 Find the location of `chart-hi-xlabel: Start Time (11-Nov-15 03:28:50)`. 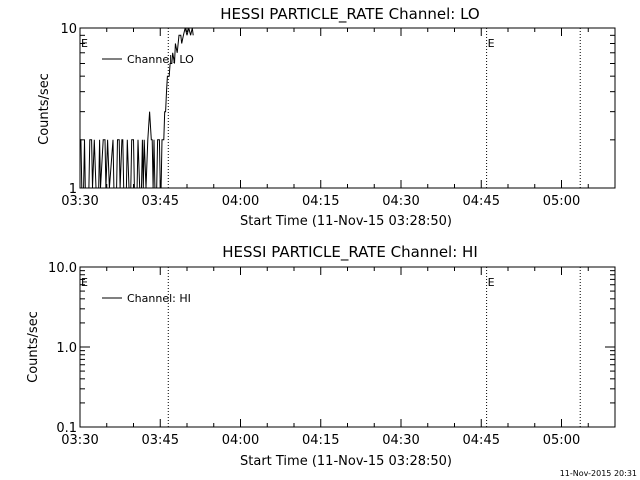

chart-hi-xlabel: Start Time (11-Nov-15 03:28:50) is located at coordinates (346, 461).